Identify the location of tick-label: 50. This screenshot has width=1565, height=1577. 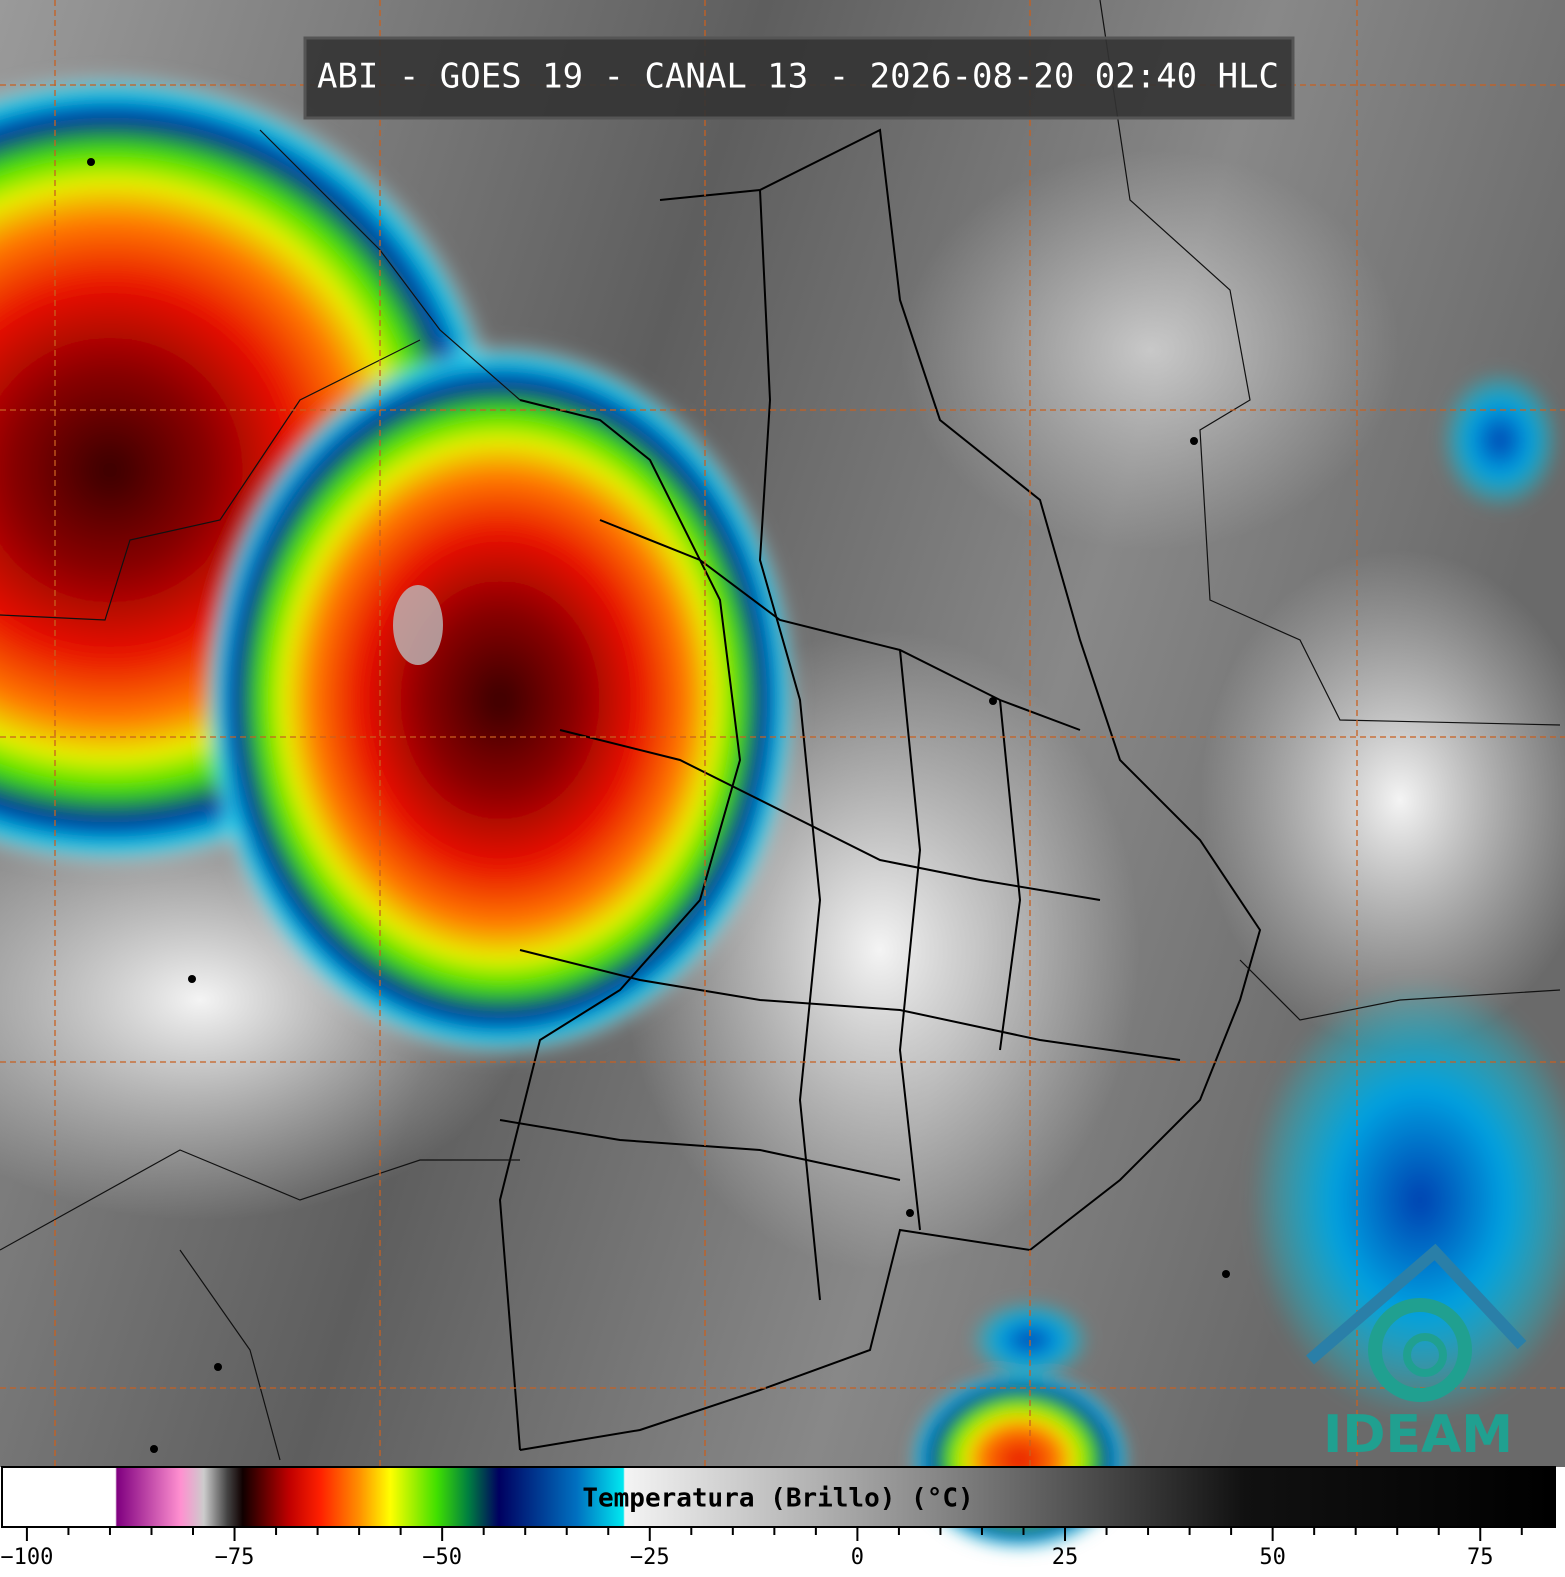
(1272, 1557).